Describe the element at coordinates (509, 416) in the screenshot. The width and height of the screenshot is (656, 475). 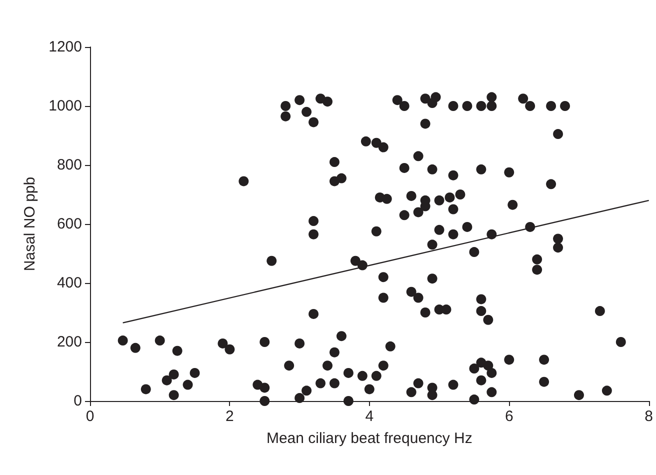
I see `x-tick-label: 6` at that location.